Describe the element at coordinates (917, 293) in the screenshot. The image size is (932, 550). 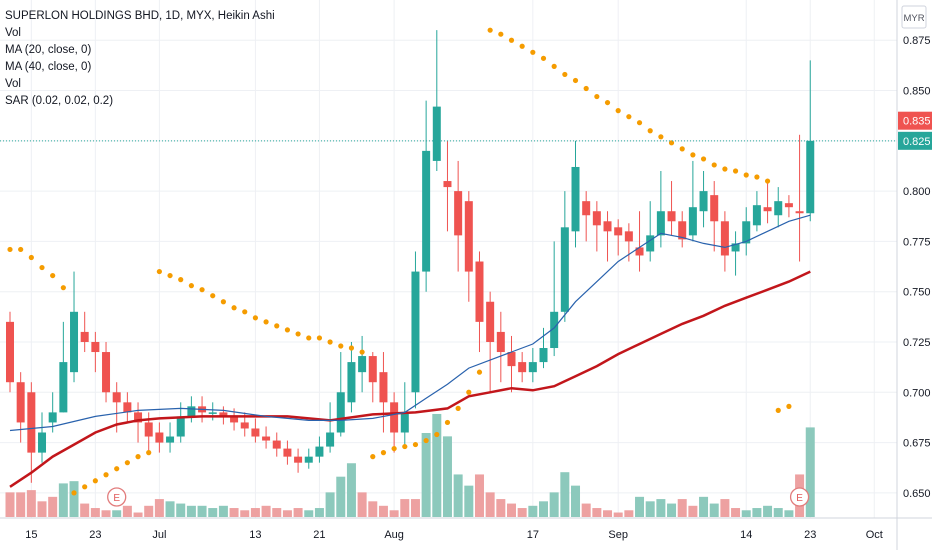
I see `price-tick-4: 0.750` at that location.